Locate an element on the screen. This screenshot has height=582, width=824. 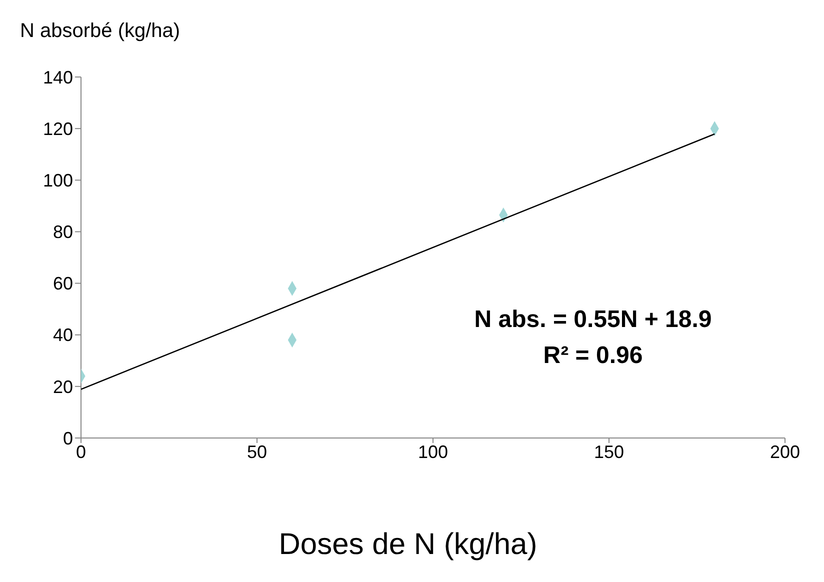
x-tick-label: 0 is located at coordinates (81, 452).